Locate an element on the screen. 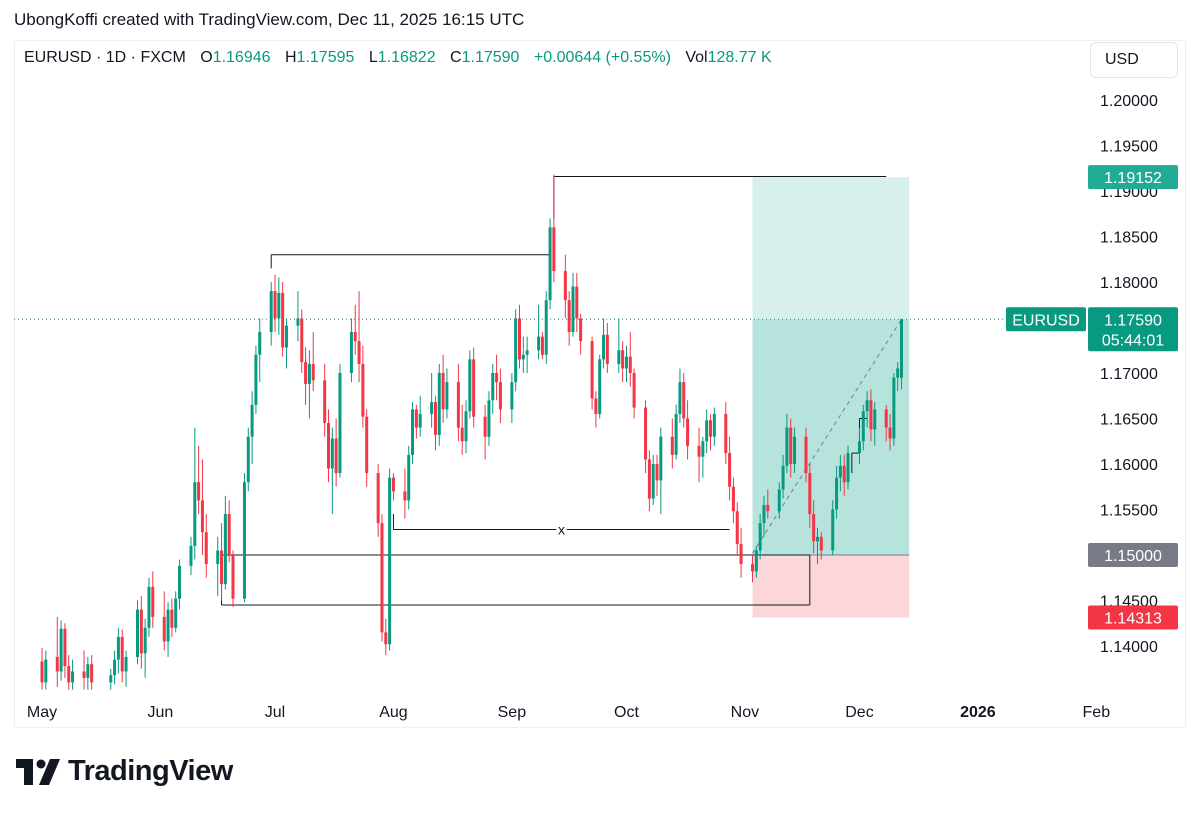  legend-open-value: 1.16946 is located at coordinates (241, 57).